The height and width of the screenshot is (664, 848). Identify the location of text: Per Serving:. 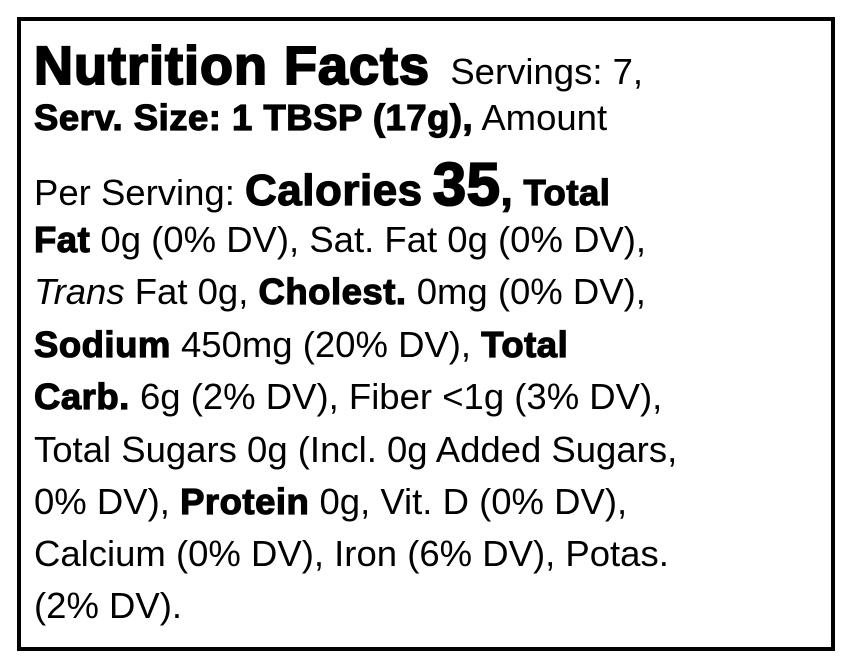
(134, 192).